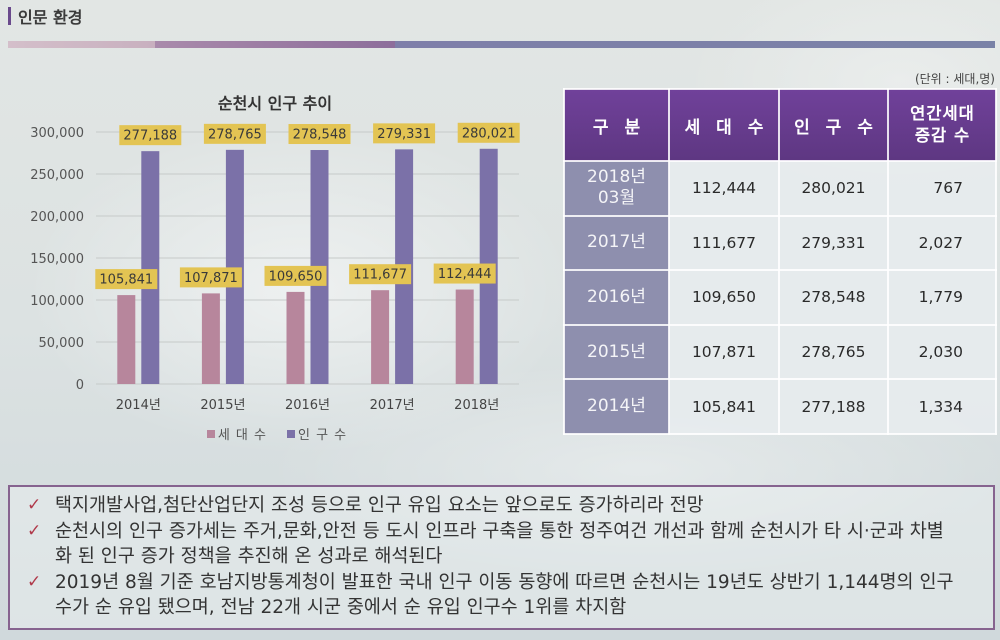 The image size is (1000, 640). Describe the element at coordinates (833, 188) in the screenshot. I see `cell-population: 280,021` at that location.